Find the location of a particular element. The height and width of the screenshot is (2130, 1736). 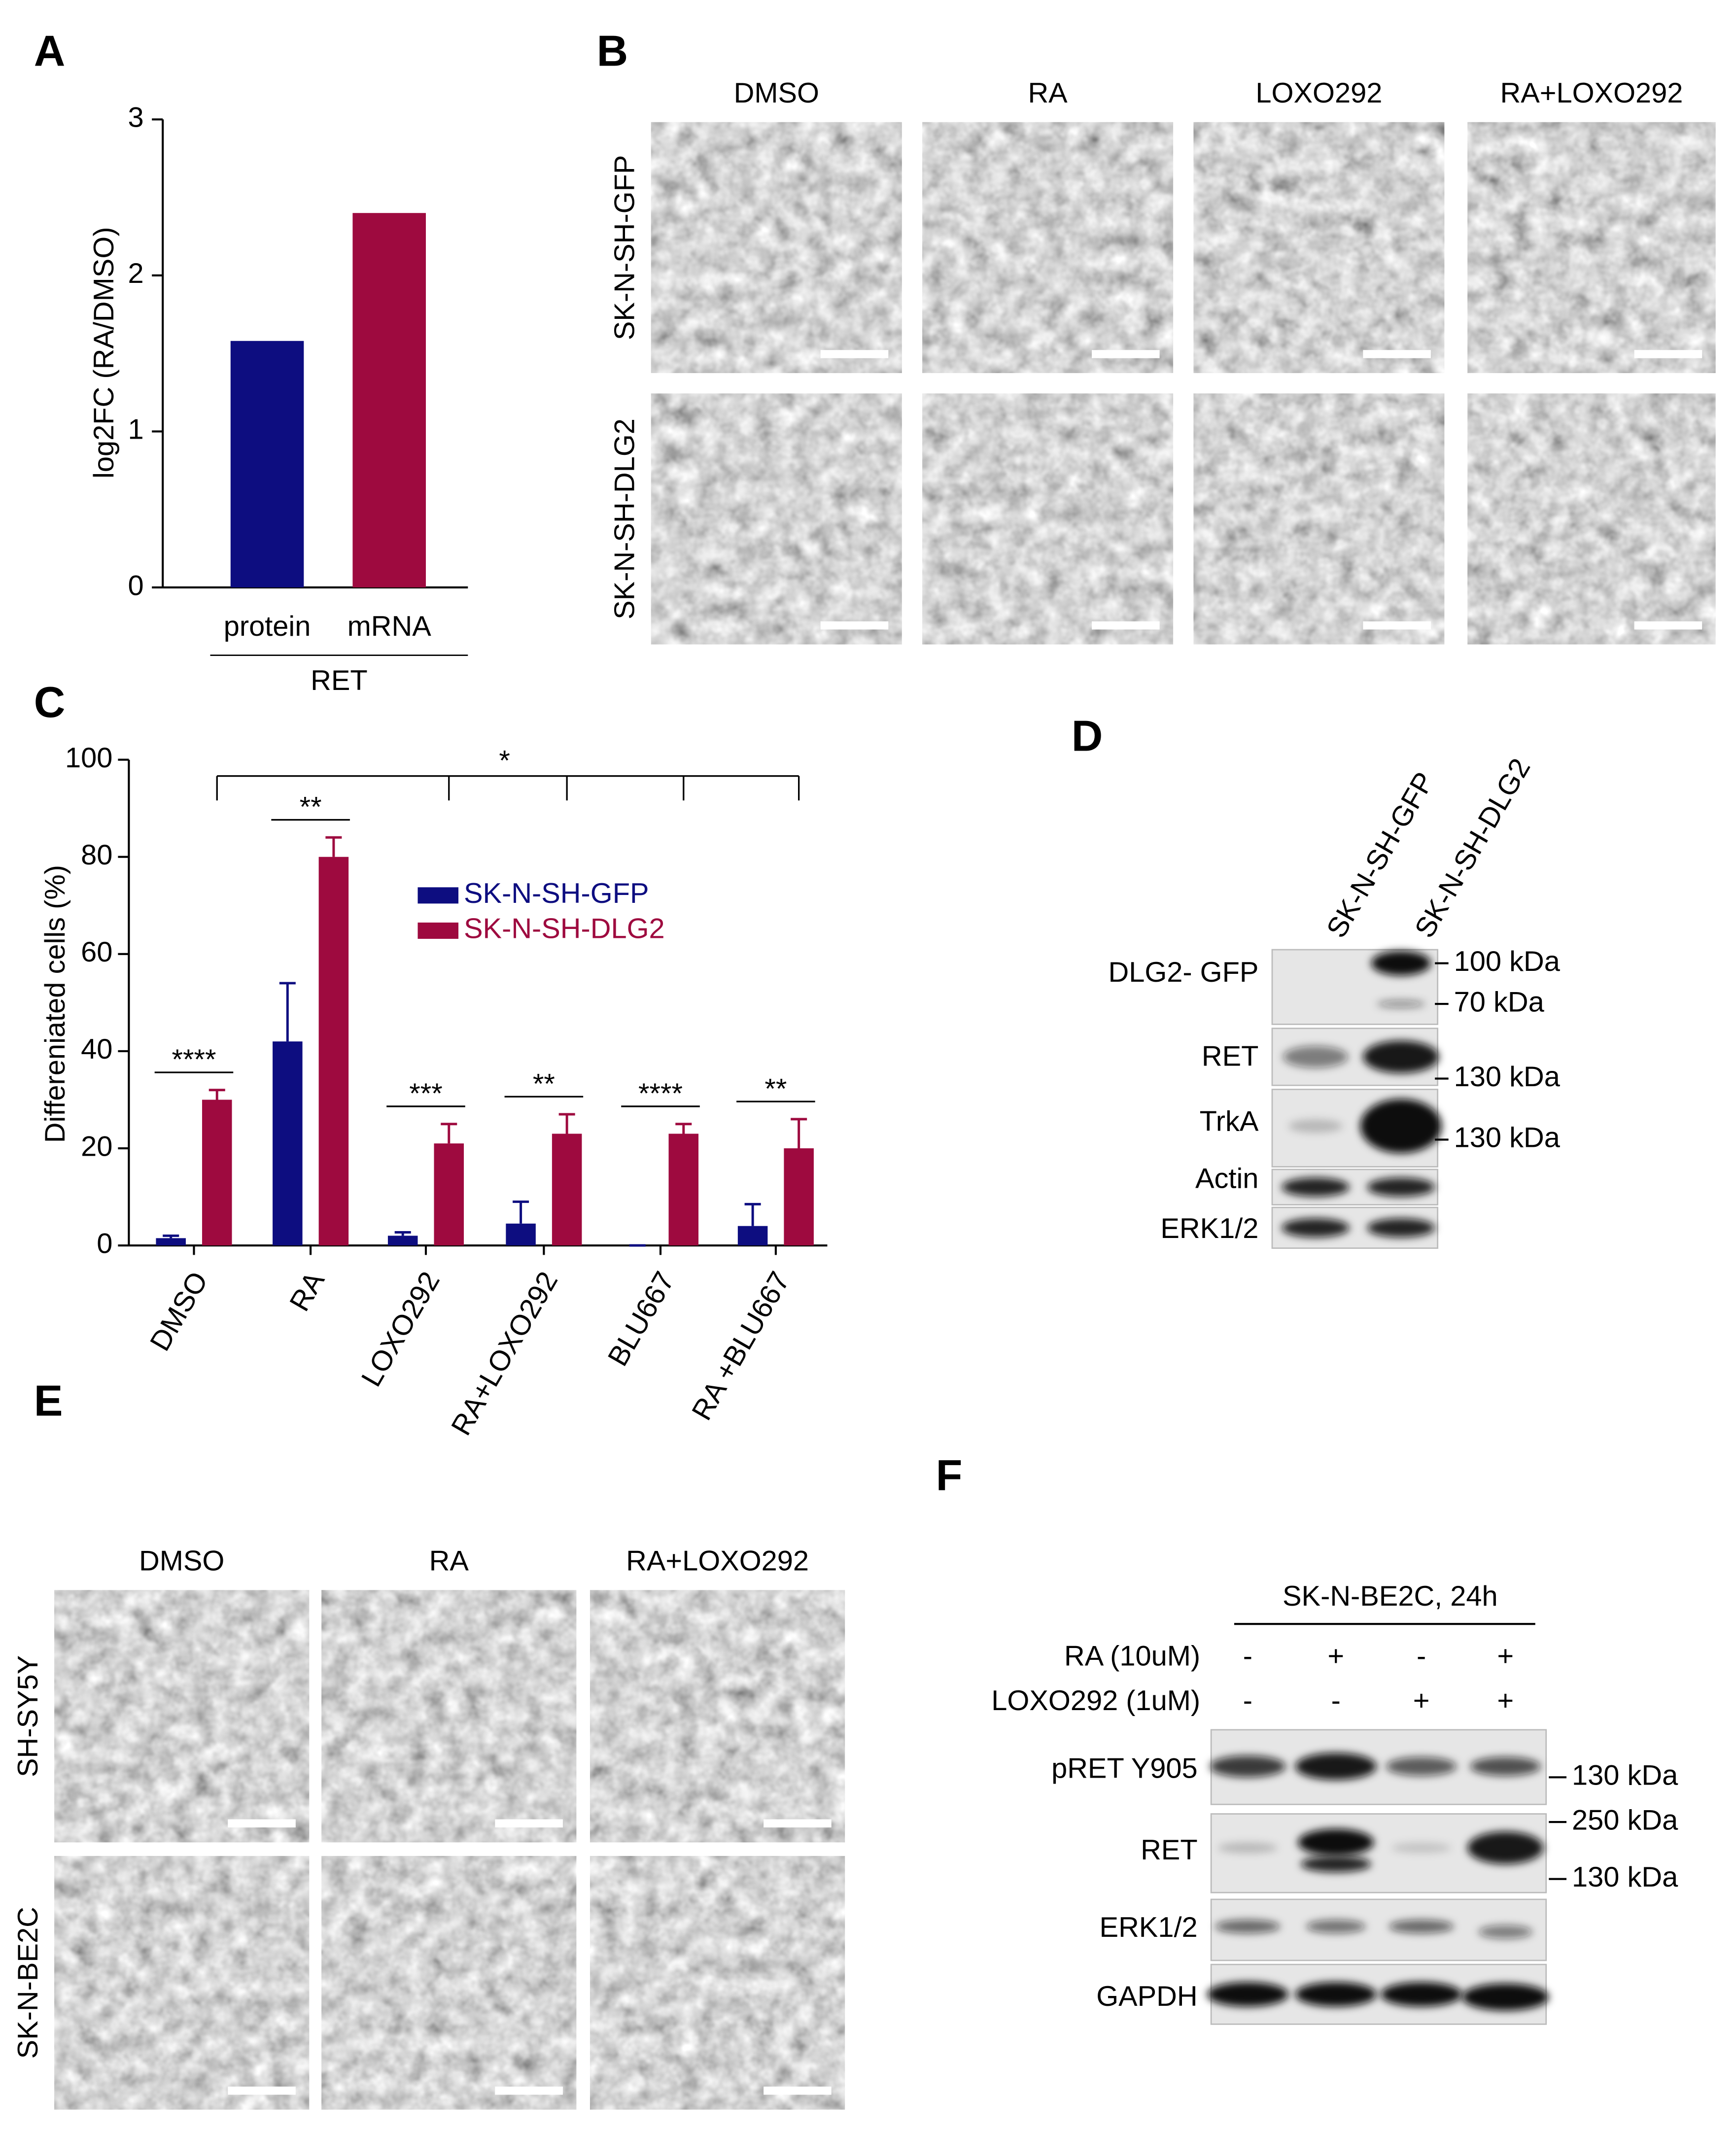

x-tick-label: mRNA is located at coordinates (389, 627).